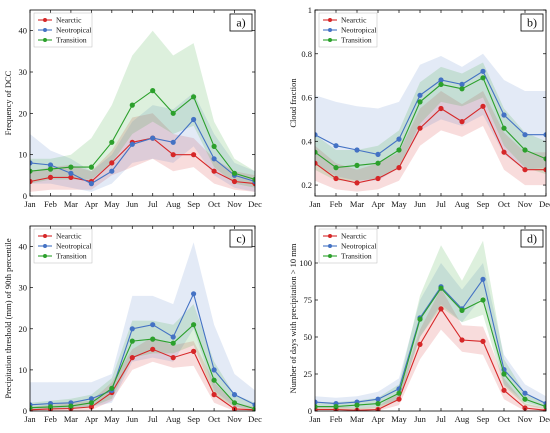 The width and height of the screenshot is (550, 433). I want to click on x-tick-label: Feb, so click(336, 419).